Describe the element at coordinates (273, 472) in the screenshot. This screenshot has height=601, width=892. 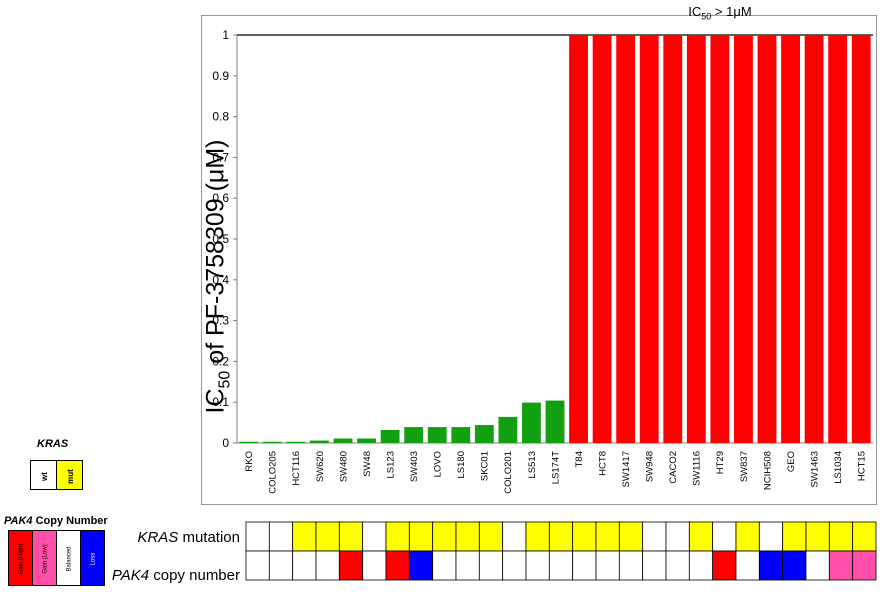
I see `x-tick-label: COLO205` at that location.